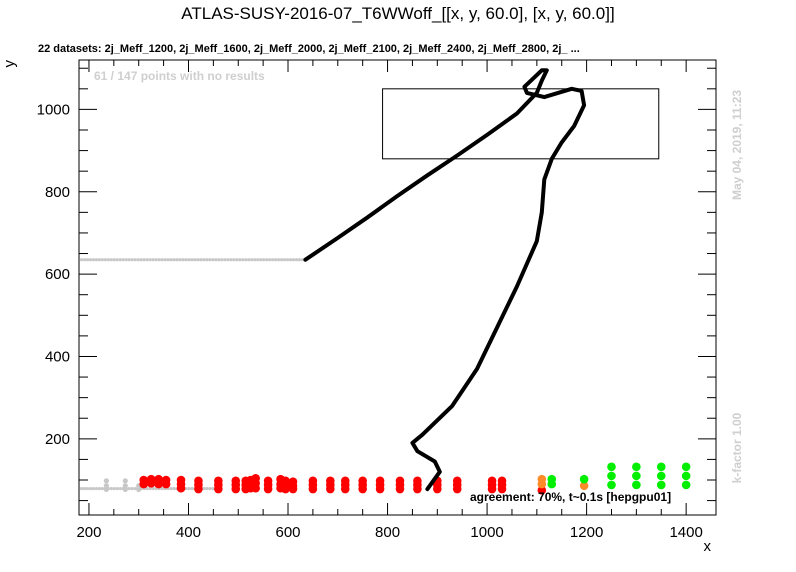  Describe the element at coordinates (57, 192) in the screenshot. I see `y-tick-label: 800` at that location.